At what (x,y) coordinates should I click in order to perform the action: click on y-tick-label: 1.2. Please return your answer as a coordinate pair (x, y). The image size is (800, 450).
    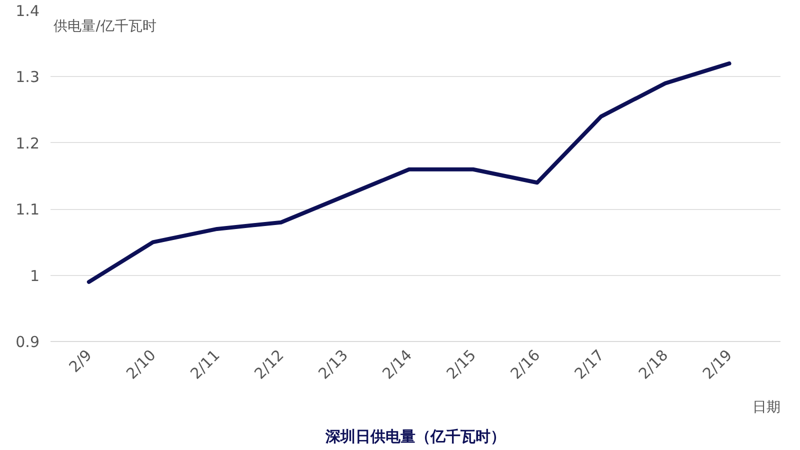
    Looking at the image, I should click on (28, 143).